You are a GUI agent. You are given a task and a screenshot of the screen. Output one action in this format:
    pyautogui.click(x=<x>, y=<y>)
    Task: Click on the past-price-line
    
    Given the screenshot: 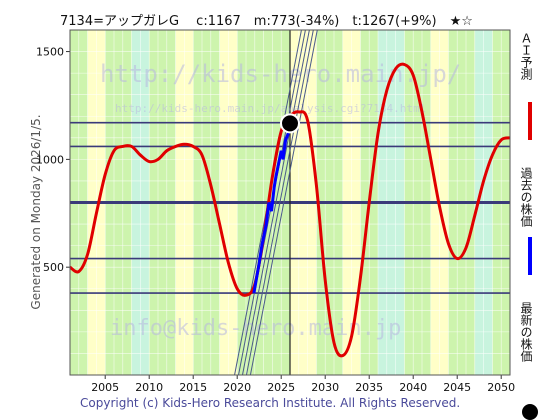 What is the action you would take?
    pyautogui.click(x=272, y=208)
    